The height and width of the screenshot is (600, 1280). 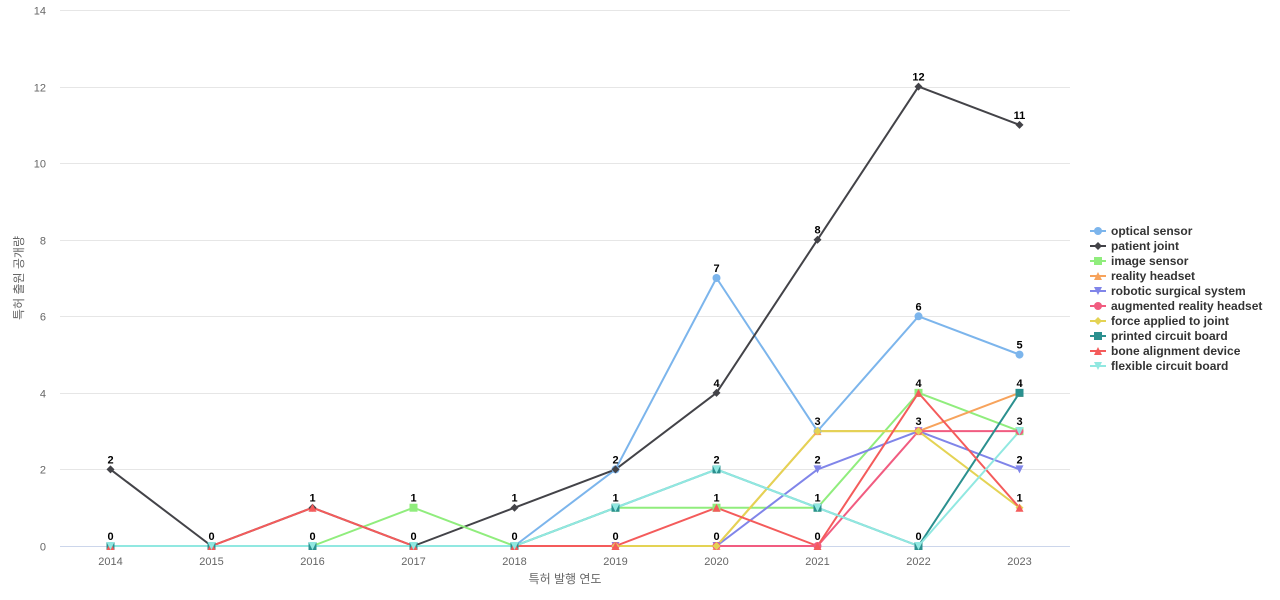 What do you see at coordinates (1134, 246) in the screenshot?
I see `legend-item-patient-joint: patient joint` at bounding box center [1134, 246].